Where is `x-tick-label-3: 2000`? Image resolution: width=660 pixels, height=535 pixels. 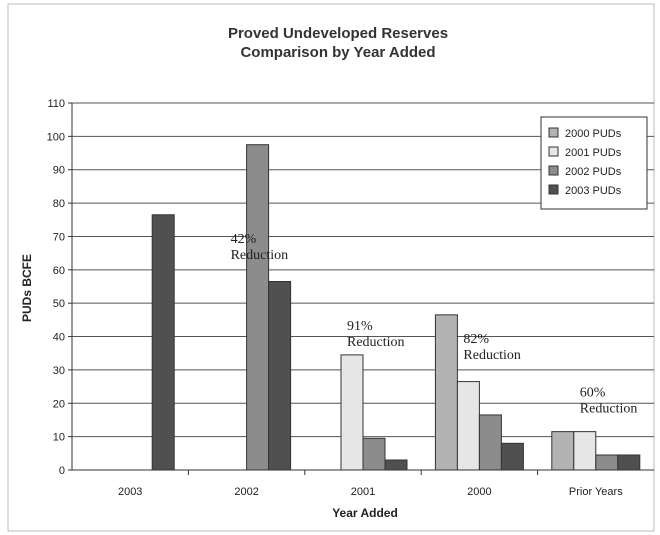 x-tick-label-3: 2000 is located at coordinates (479, 492).